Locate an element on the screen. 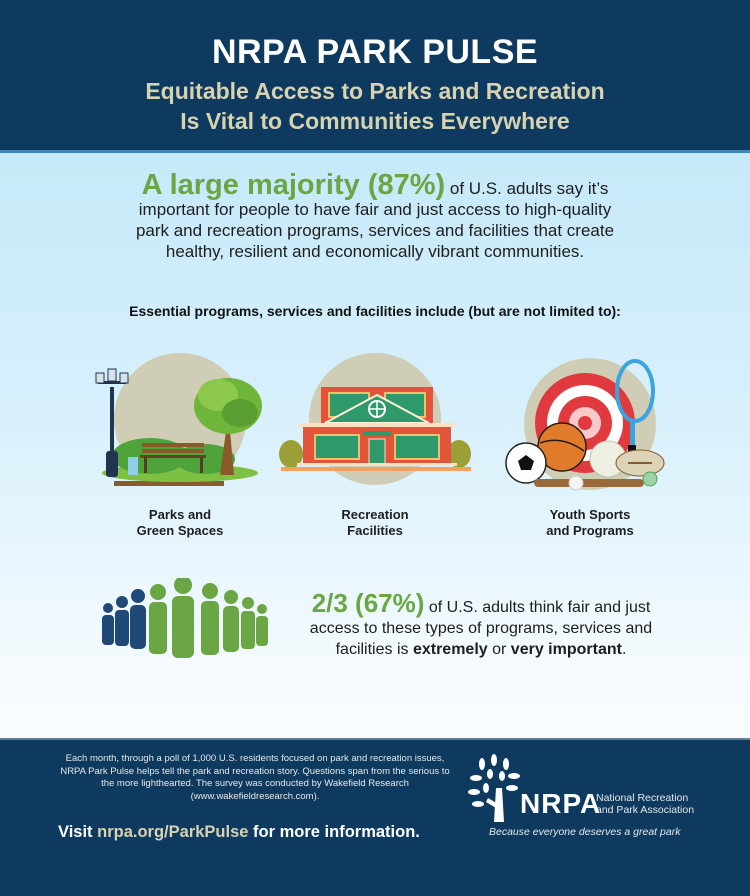 Image resolution: width=750 pixels, height=896 pixels. recreation-building-icon is located at coordinates (375, 429).